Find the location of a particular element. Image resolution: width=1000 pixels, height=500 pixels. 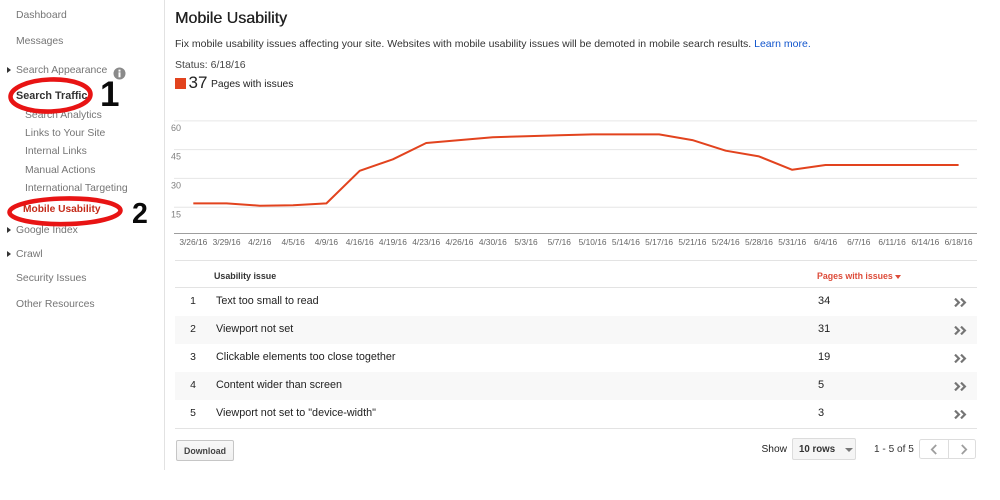

svg-text: 5/17/16 is located at coordinates (659, 242).